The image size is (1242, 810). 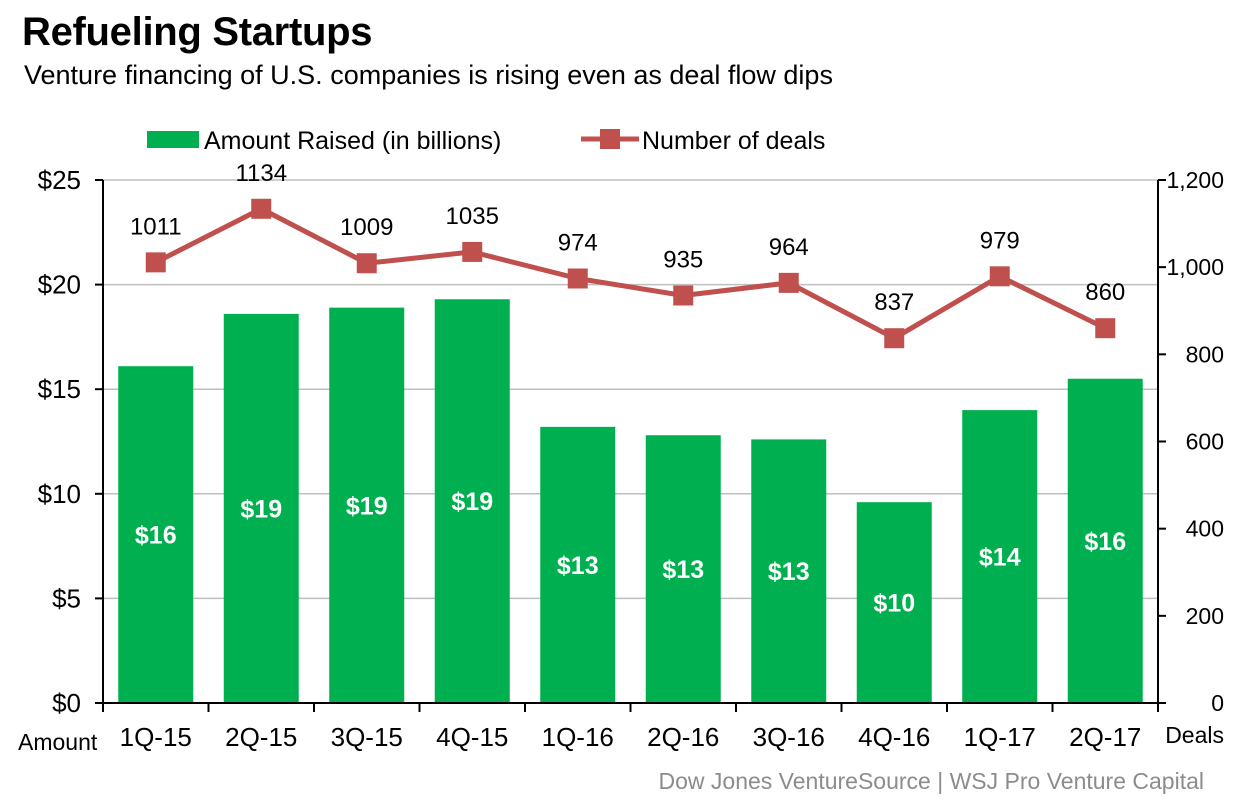 What do you see at coordinates (1194, 735) in the screenshot?
I see `right-axis-title: Deals` at bounding box center [1194, 735].